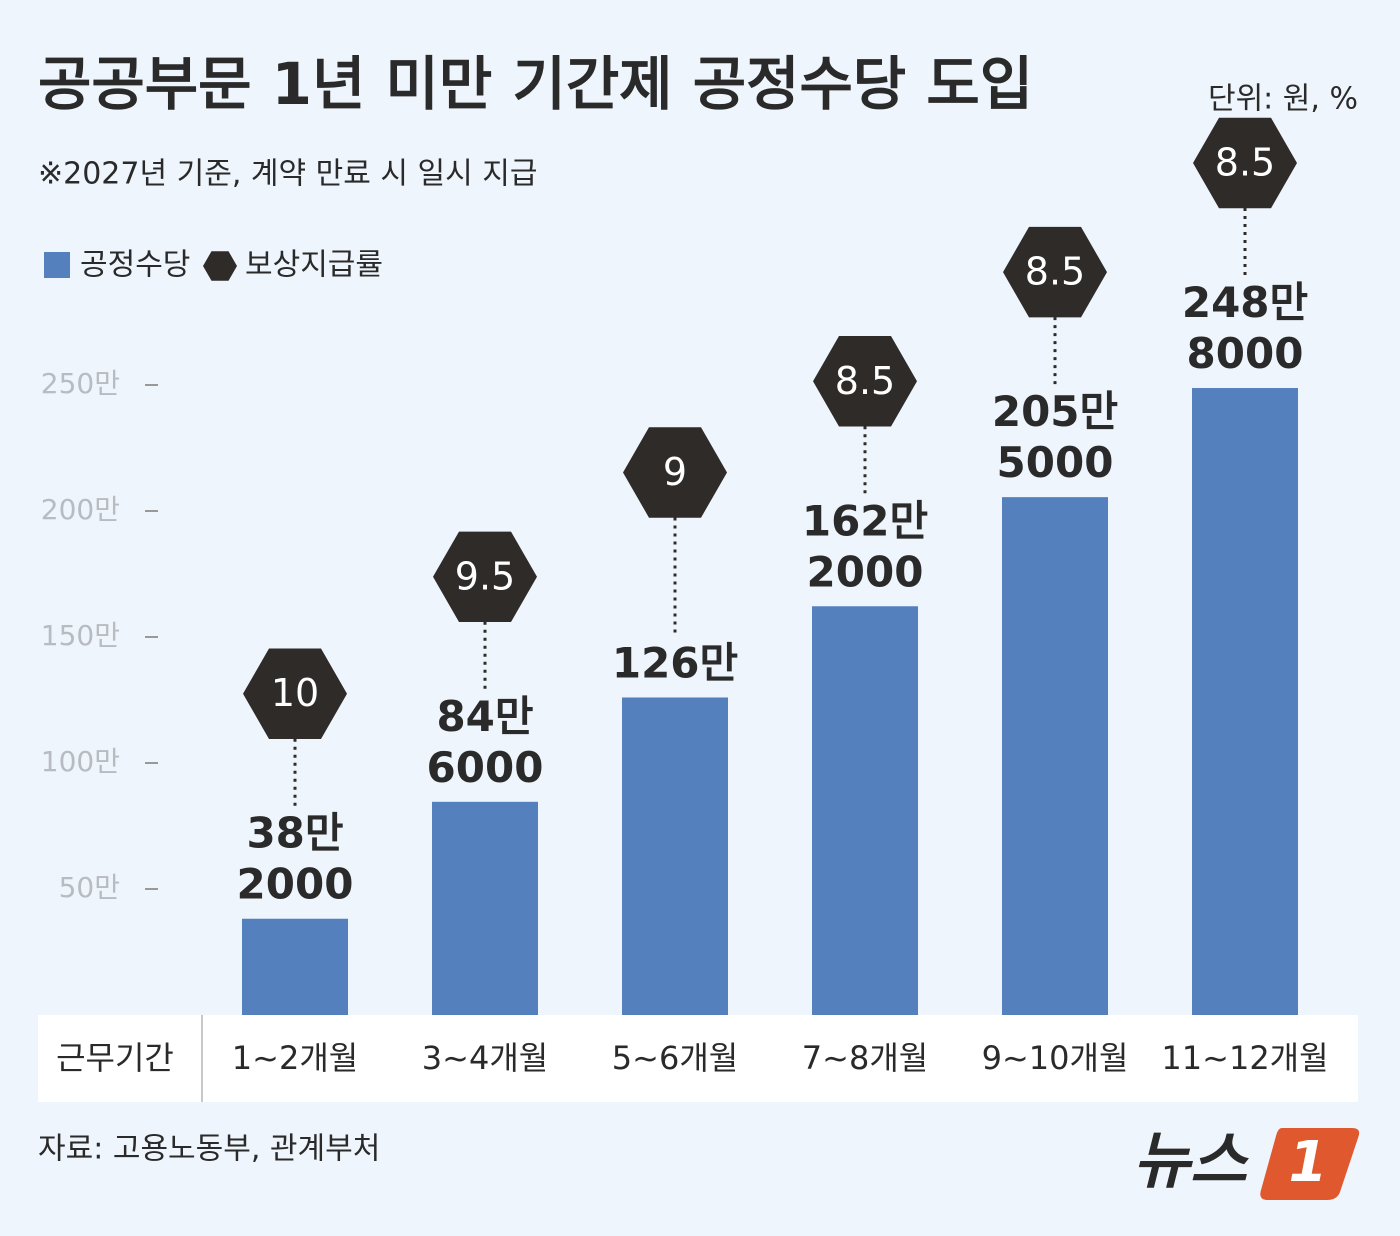 The width and height of the screenshot is (1400, 1236). Describe the element at coordinates (80, 761) in the screenshot. I see `y-tick-label: 100만` at that location.